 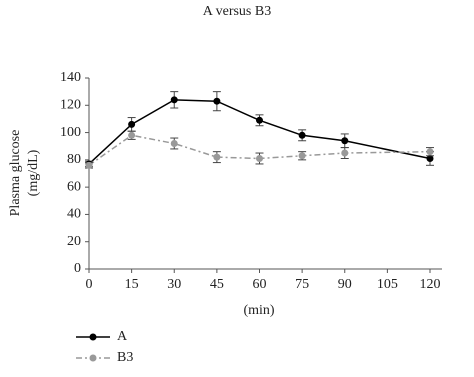 I want to click on x-tick-label: 30, so click(x=174, y=284).